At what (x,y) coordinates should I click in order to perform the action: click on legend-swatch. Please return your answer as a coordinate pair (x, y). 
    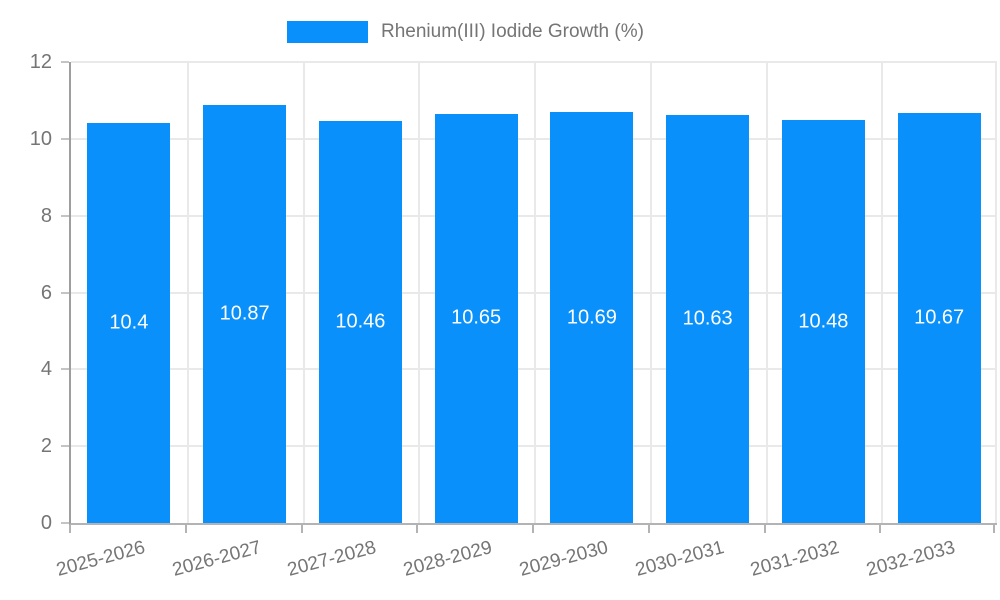
    Looking at the image, I should click on (327, 32).